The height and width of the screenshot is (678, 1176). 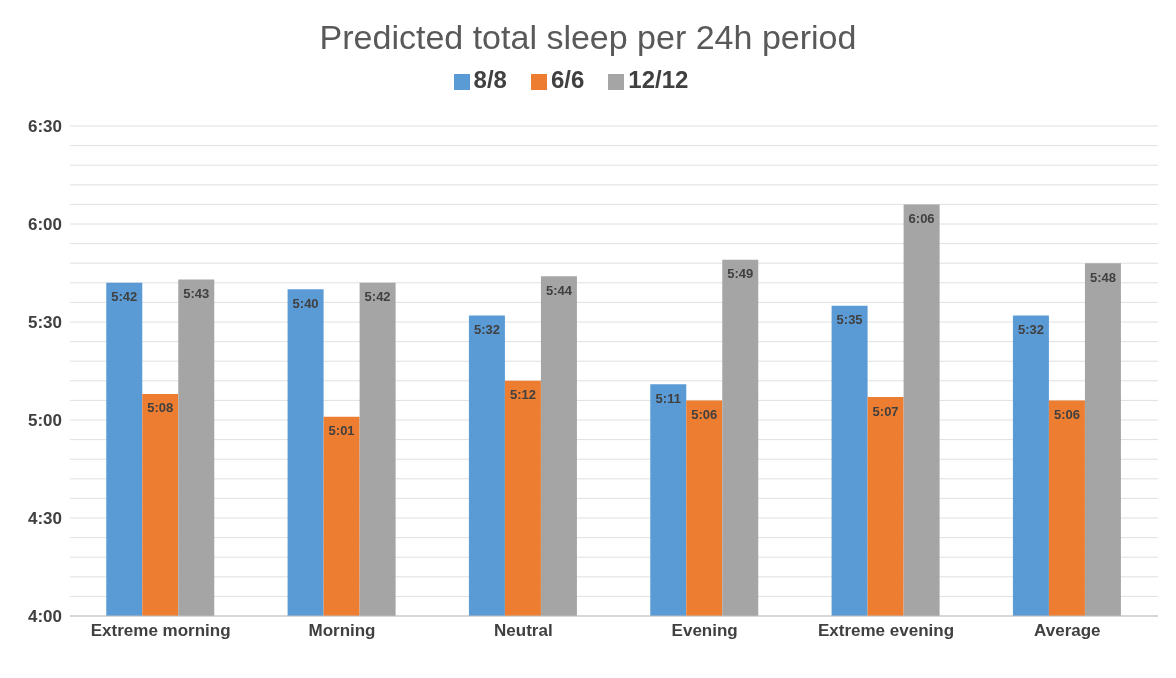 I want to click on data-label: 6:06, so click(x=921, y=218).